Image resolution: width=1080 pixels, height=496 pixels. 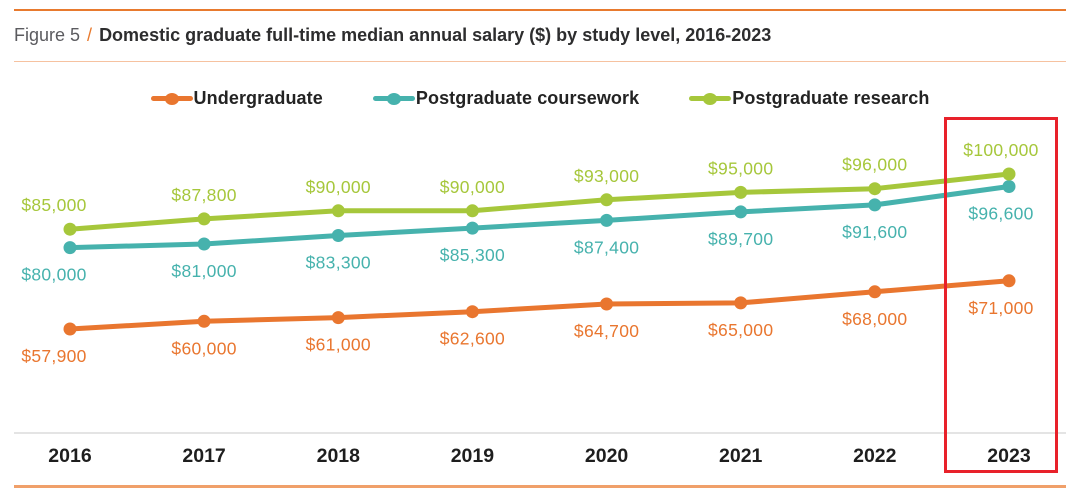 What do you see at coordinates (740, 239) in the screenshot?
I see `data-label: $89,700` at bounding box center [740, 239].